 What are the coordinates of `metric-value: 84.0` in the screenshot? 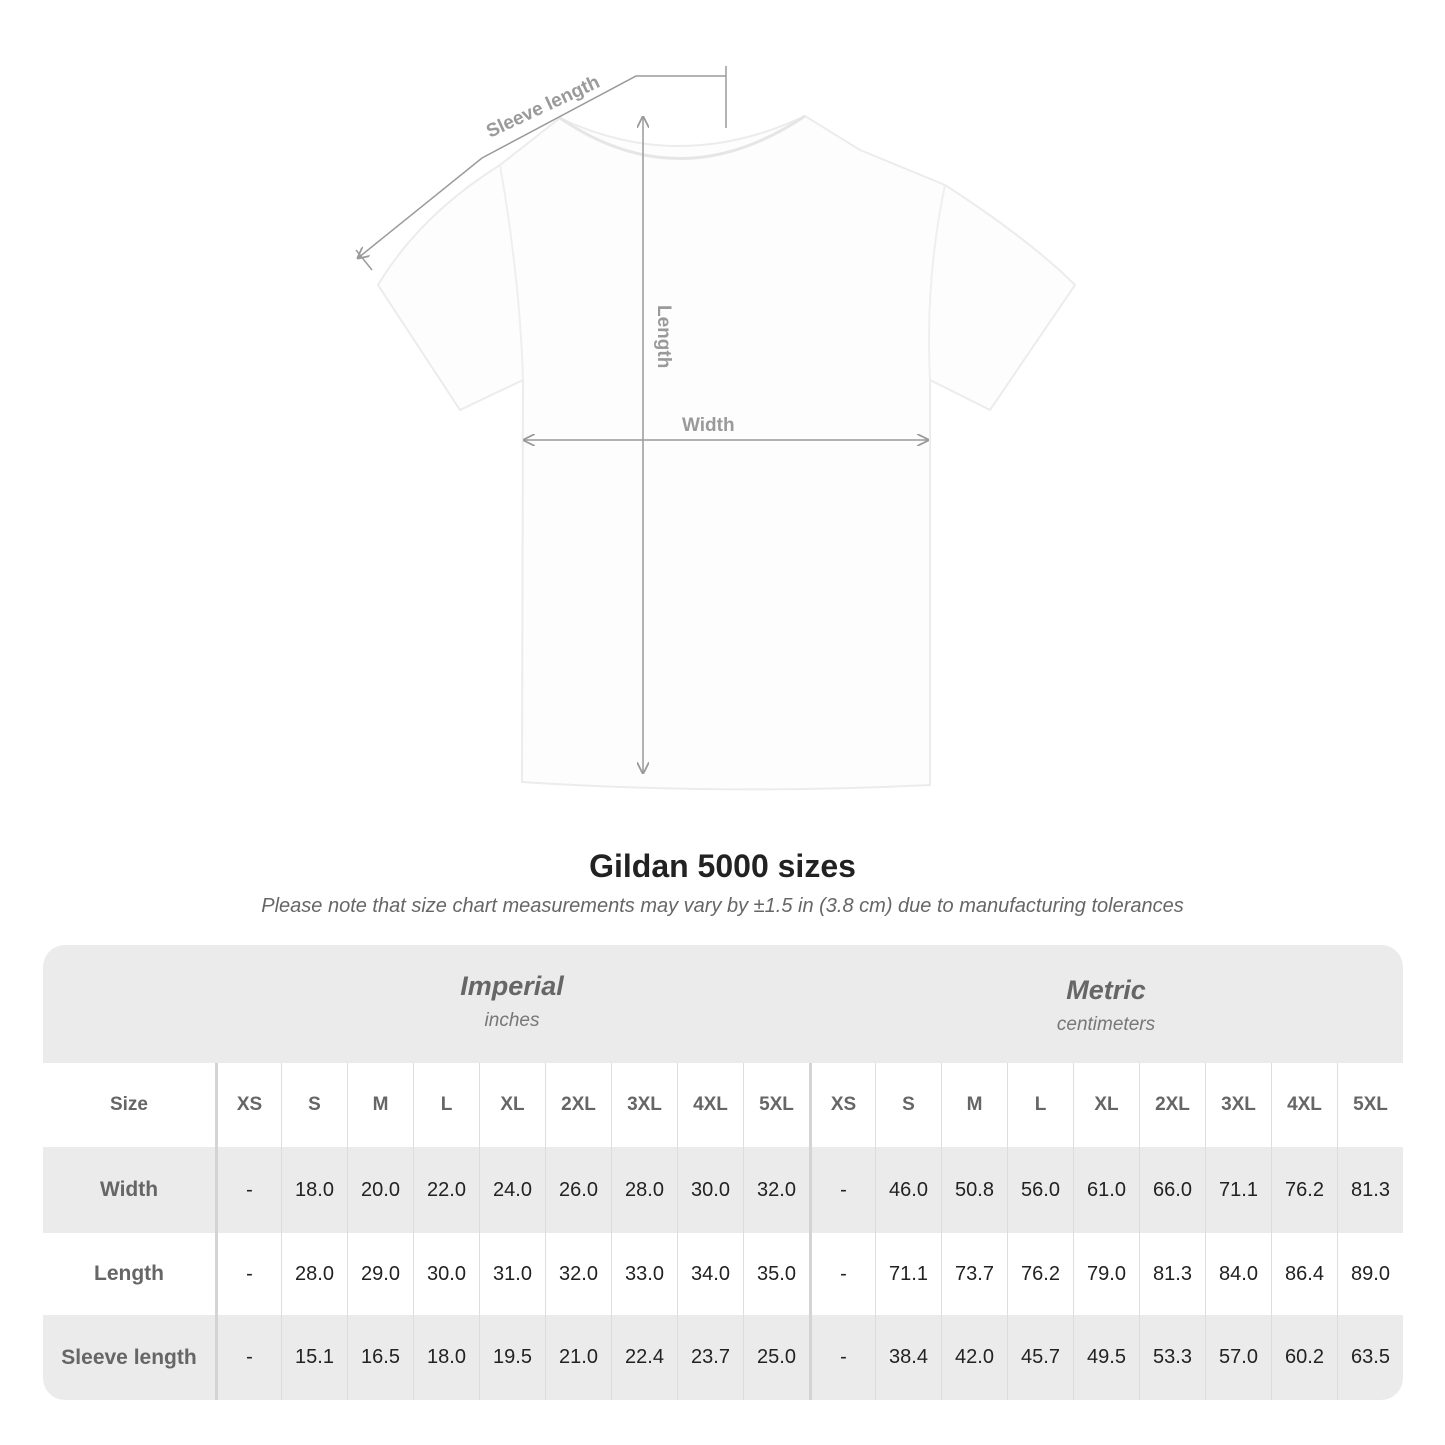 It's located at (1238, 1274).